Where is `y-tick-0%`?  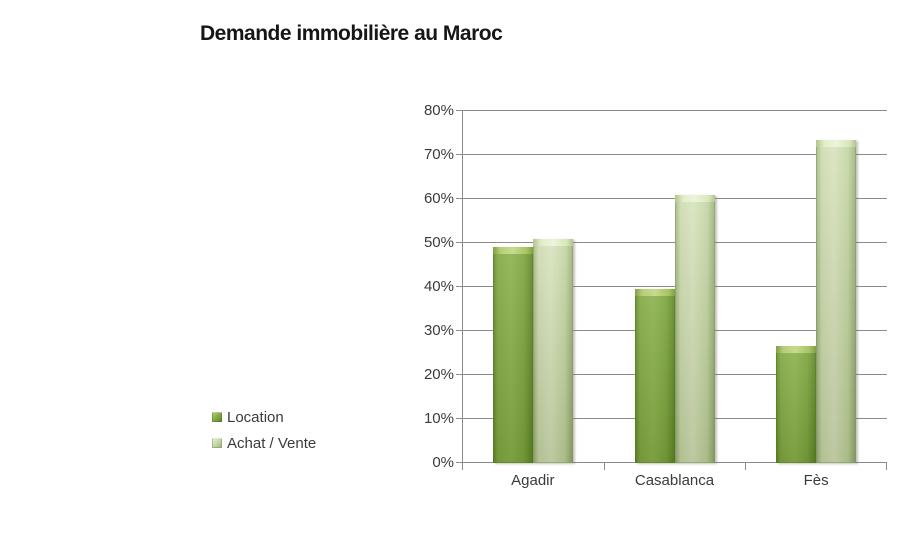 y-tick-0% is located at coordinates (459, 462).